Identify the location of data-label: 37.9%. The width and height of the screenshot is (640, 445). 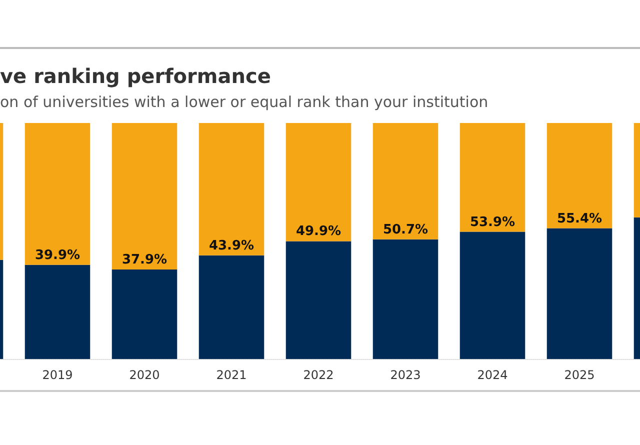
(145, 260).